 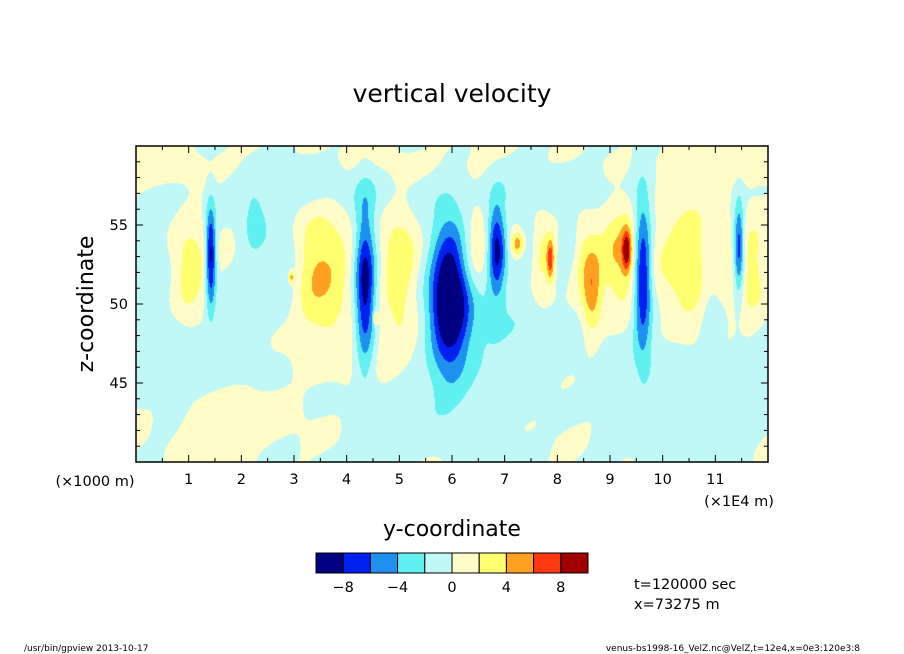 What do you see at coordinates (662, 480) in the screenshot?
I see `x-tick-label: 10` at bounding box center [662, 480].